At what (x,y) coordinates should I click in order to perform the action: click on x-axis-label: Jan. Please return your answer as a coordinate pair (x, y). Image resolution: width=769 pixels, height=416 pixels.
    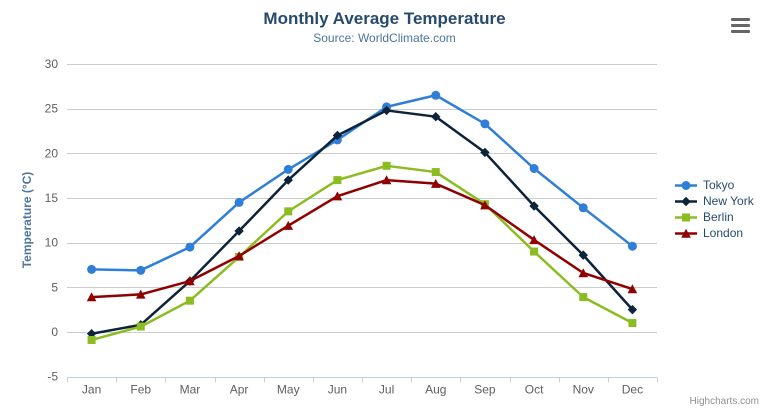
    Looking at the image, I should click on (91, 390).